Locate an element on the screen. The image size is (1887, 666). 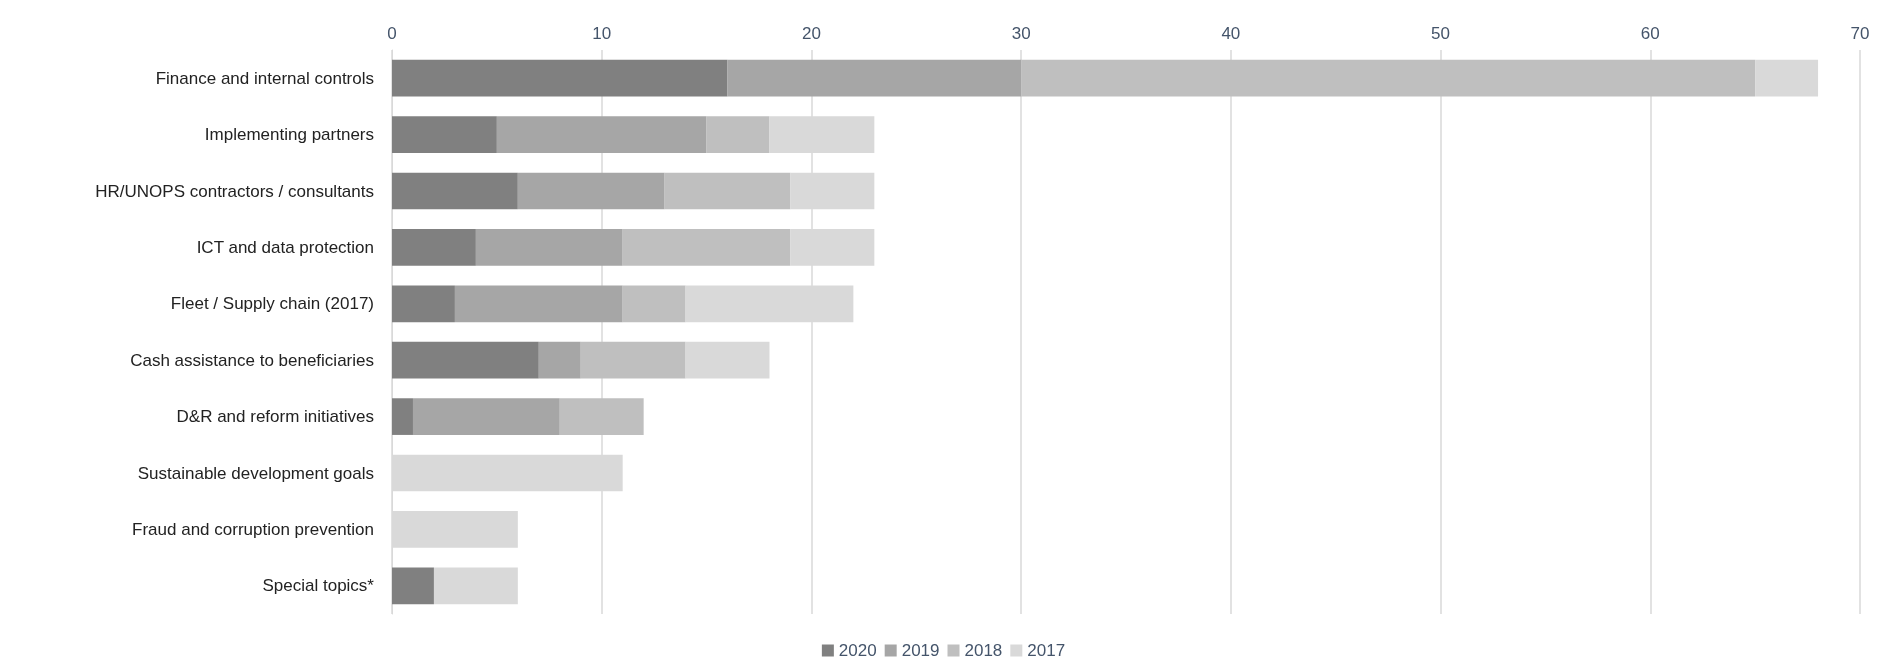
y-tick-label: Implementing partners is located at coordinates (289, 135).